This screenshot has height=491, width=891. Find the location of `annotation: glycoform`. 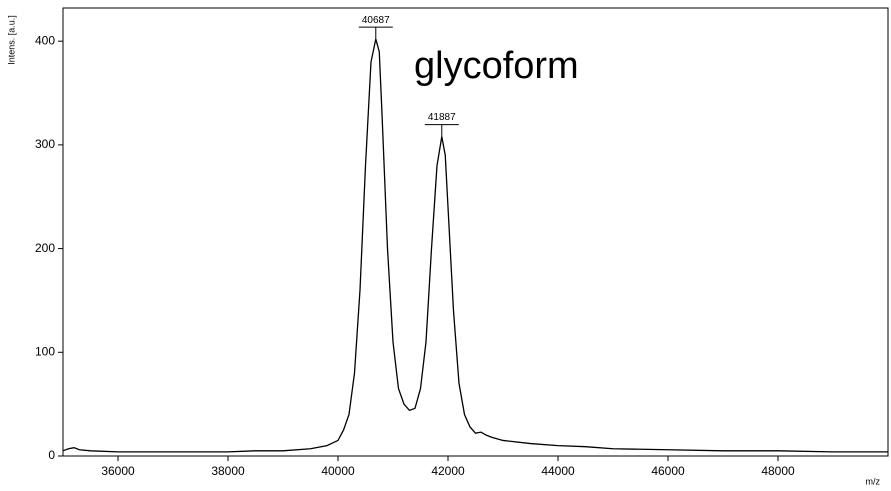

annotation: glycoform is located at coordinates (496, 66).